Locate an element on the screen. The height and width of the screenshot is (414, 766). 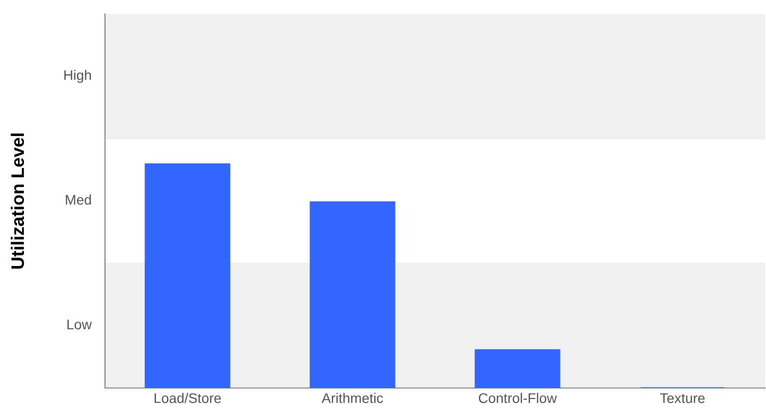
text: Med is located at coordinates (78, 199).